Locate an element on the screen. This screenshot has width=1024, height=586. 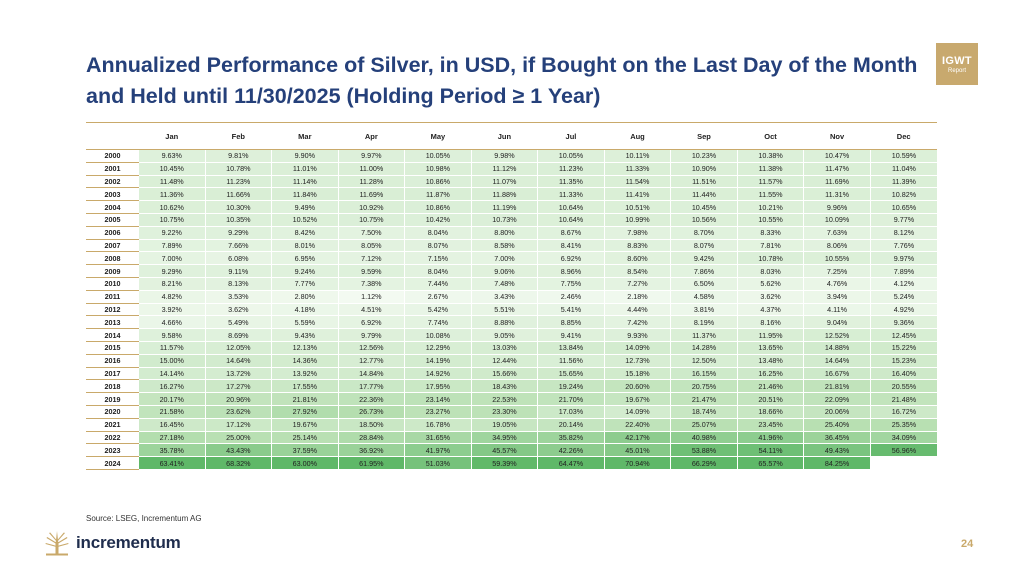
performance-cell: 11.87% is located at coordinates (438, 194).